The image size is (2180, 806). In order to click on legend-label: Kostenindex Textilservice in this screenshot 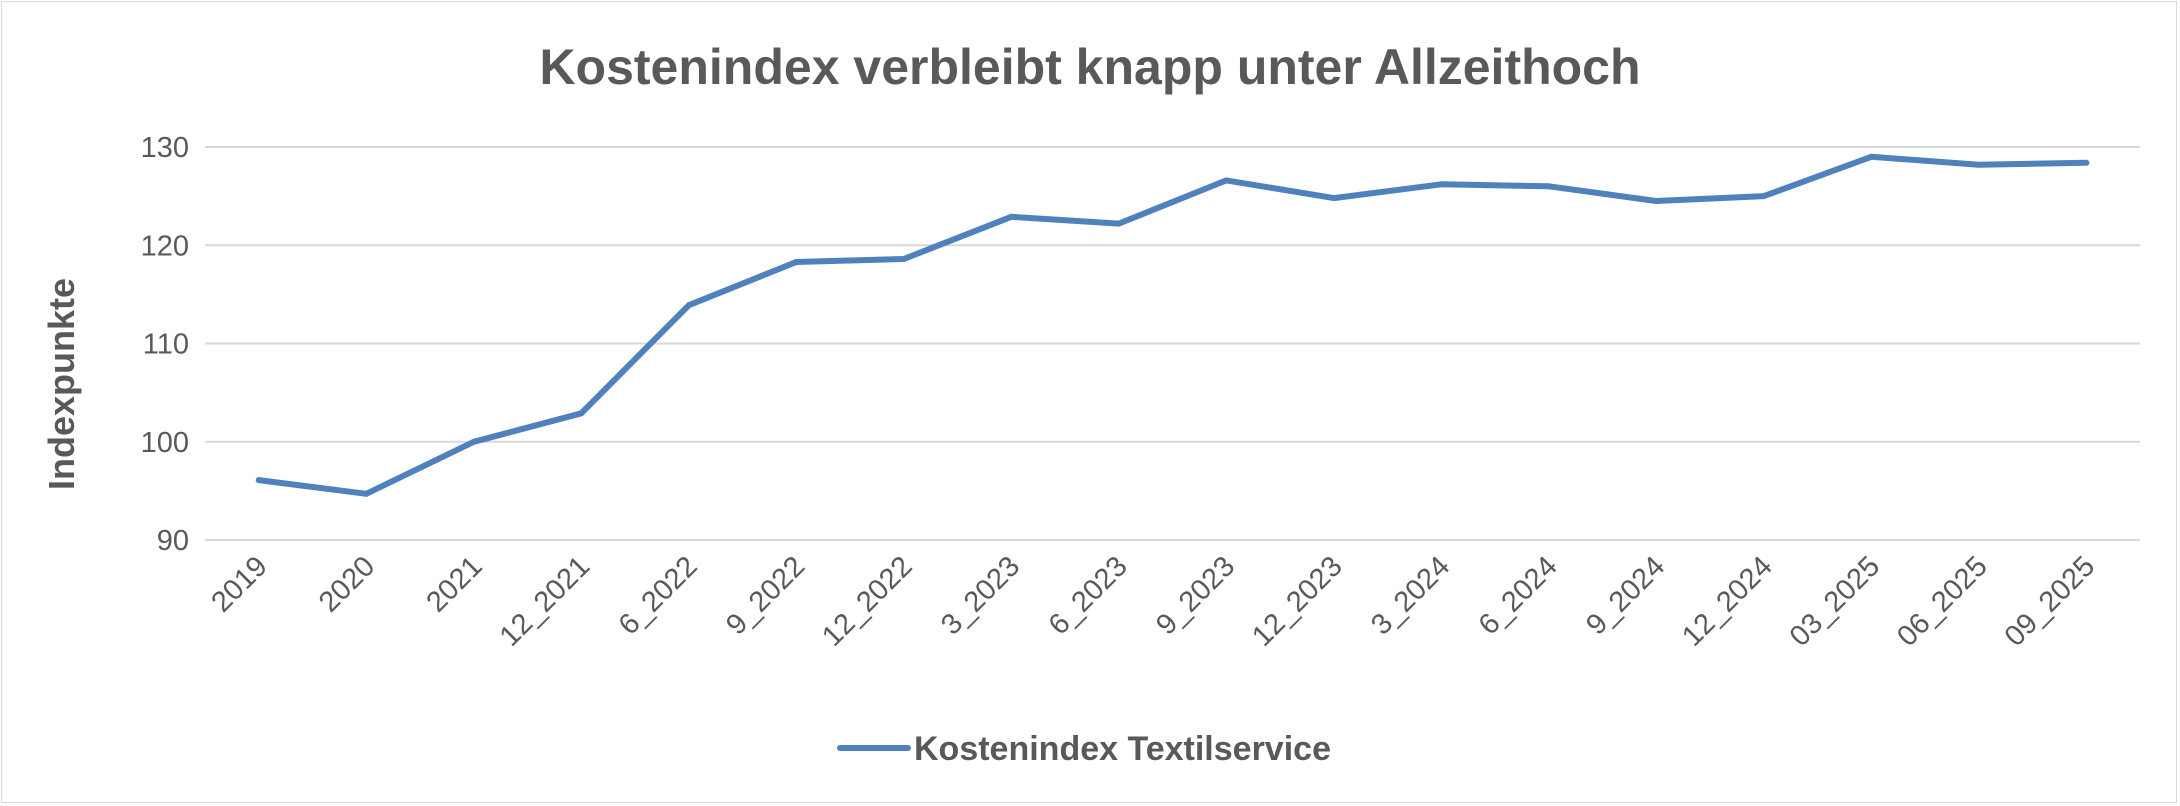, I will do `click(1122, 749)`.